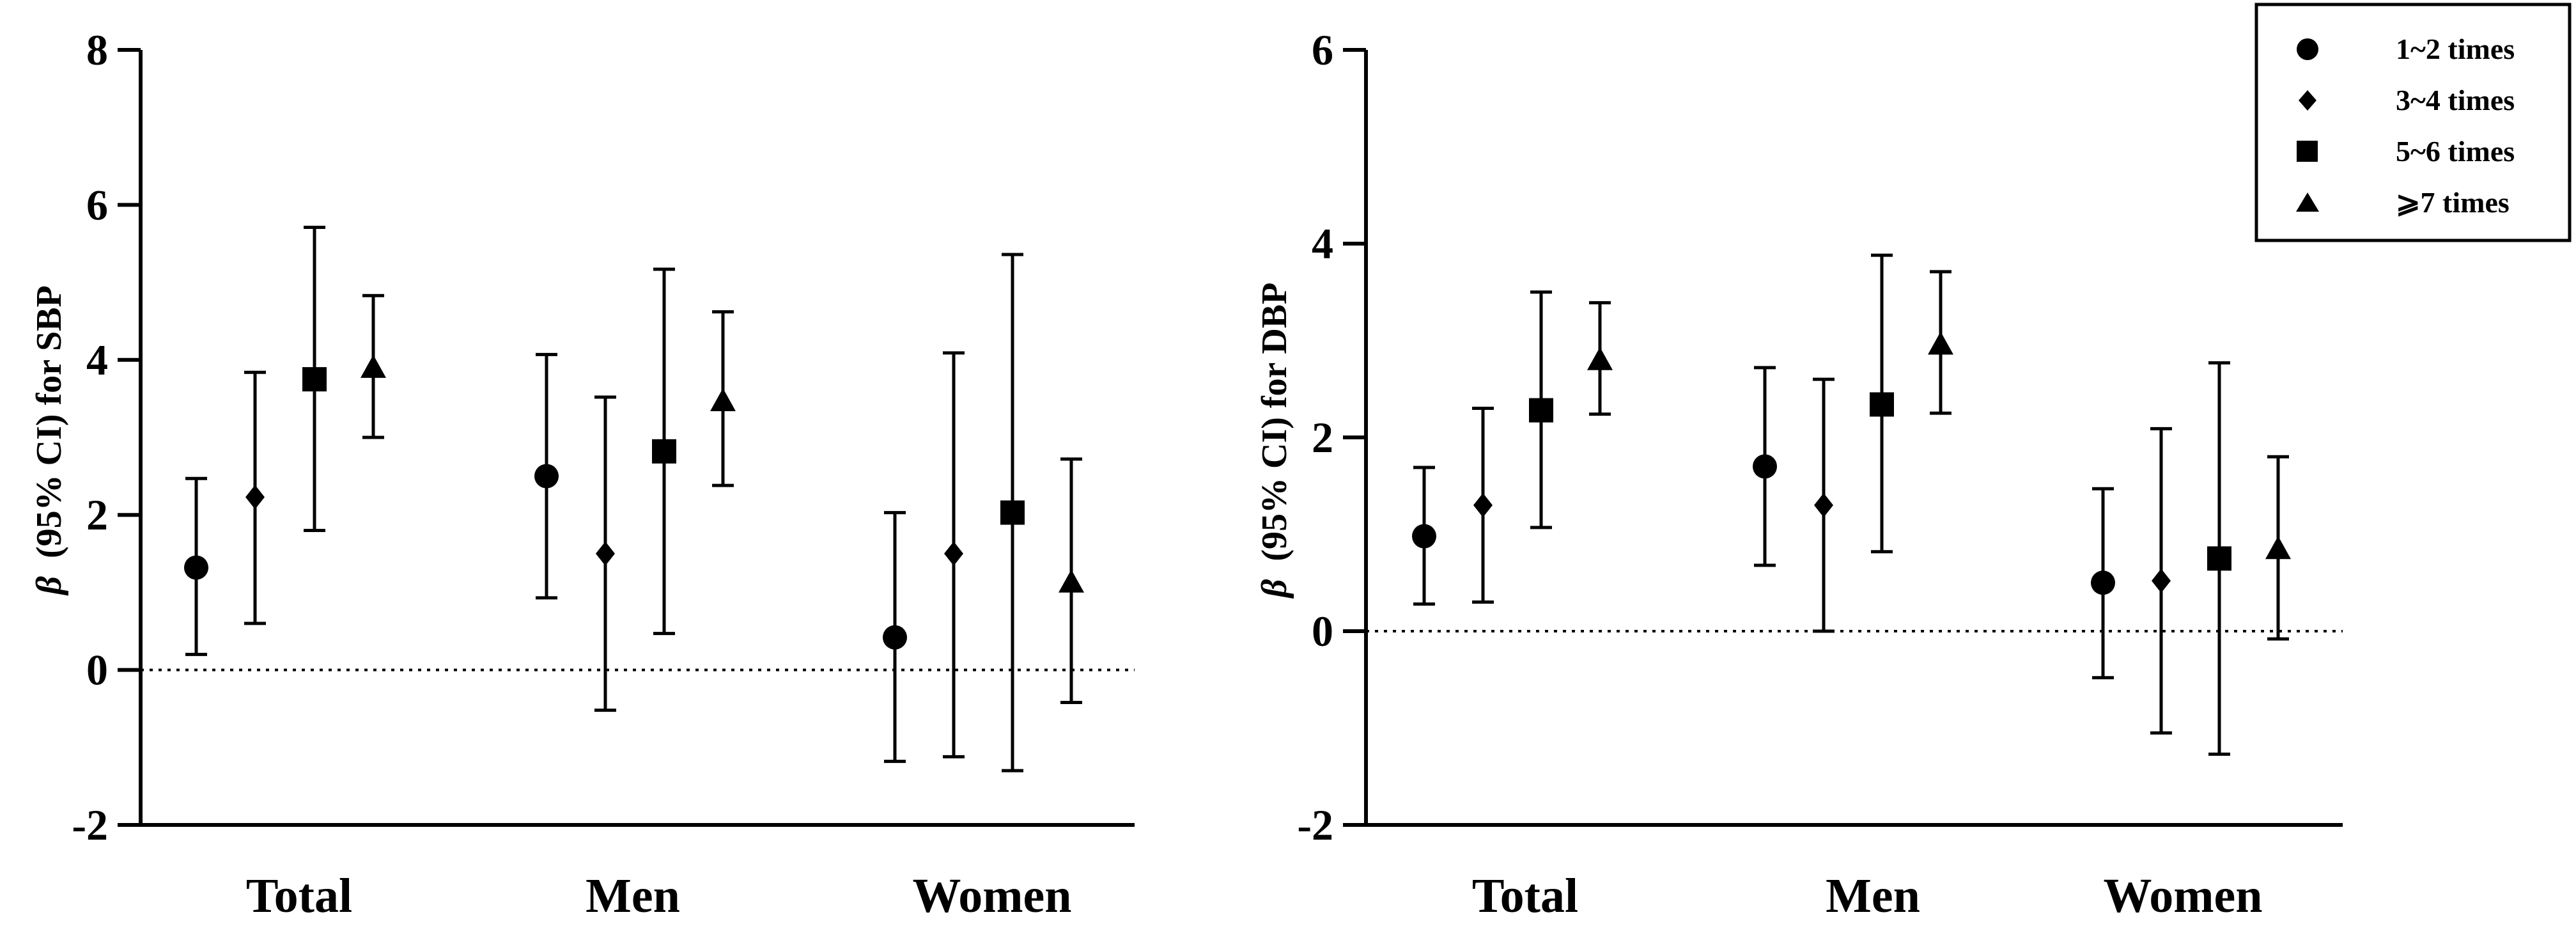 The image size is (2576, 933). What do you see at coordinates (1600, 359) in the screenshot?
I see `dbp-triangle-total-point` at bounding box center [1600, 359].